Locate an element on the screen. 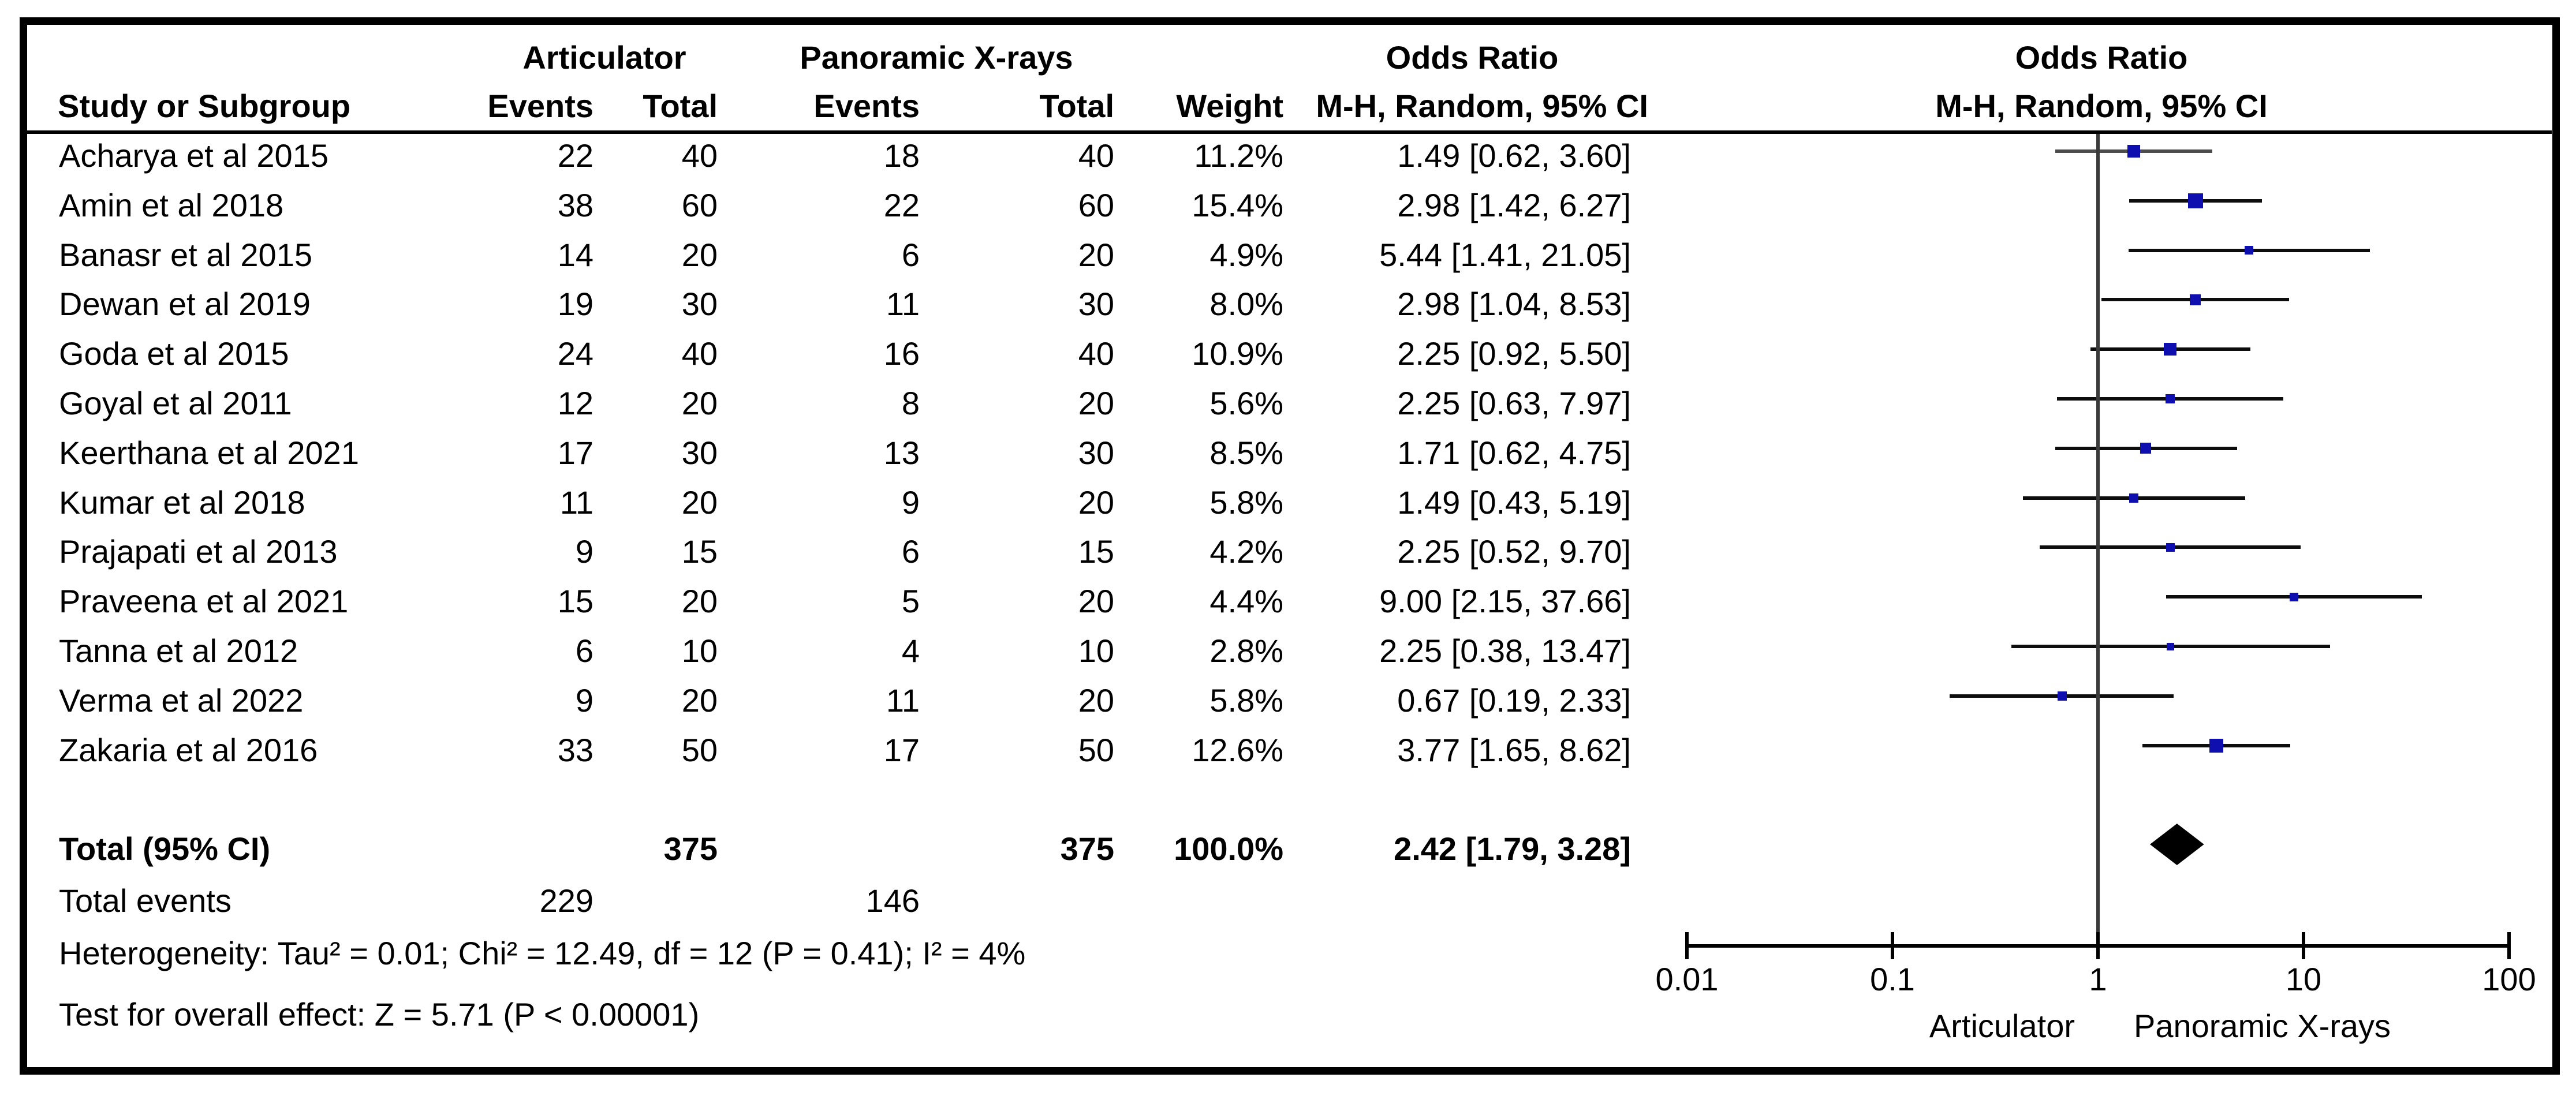 The height and width of the screenshot is (1096, 2576). col-header-events2: Events is located at coordinates (866, 106).